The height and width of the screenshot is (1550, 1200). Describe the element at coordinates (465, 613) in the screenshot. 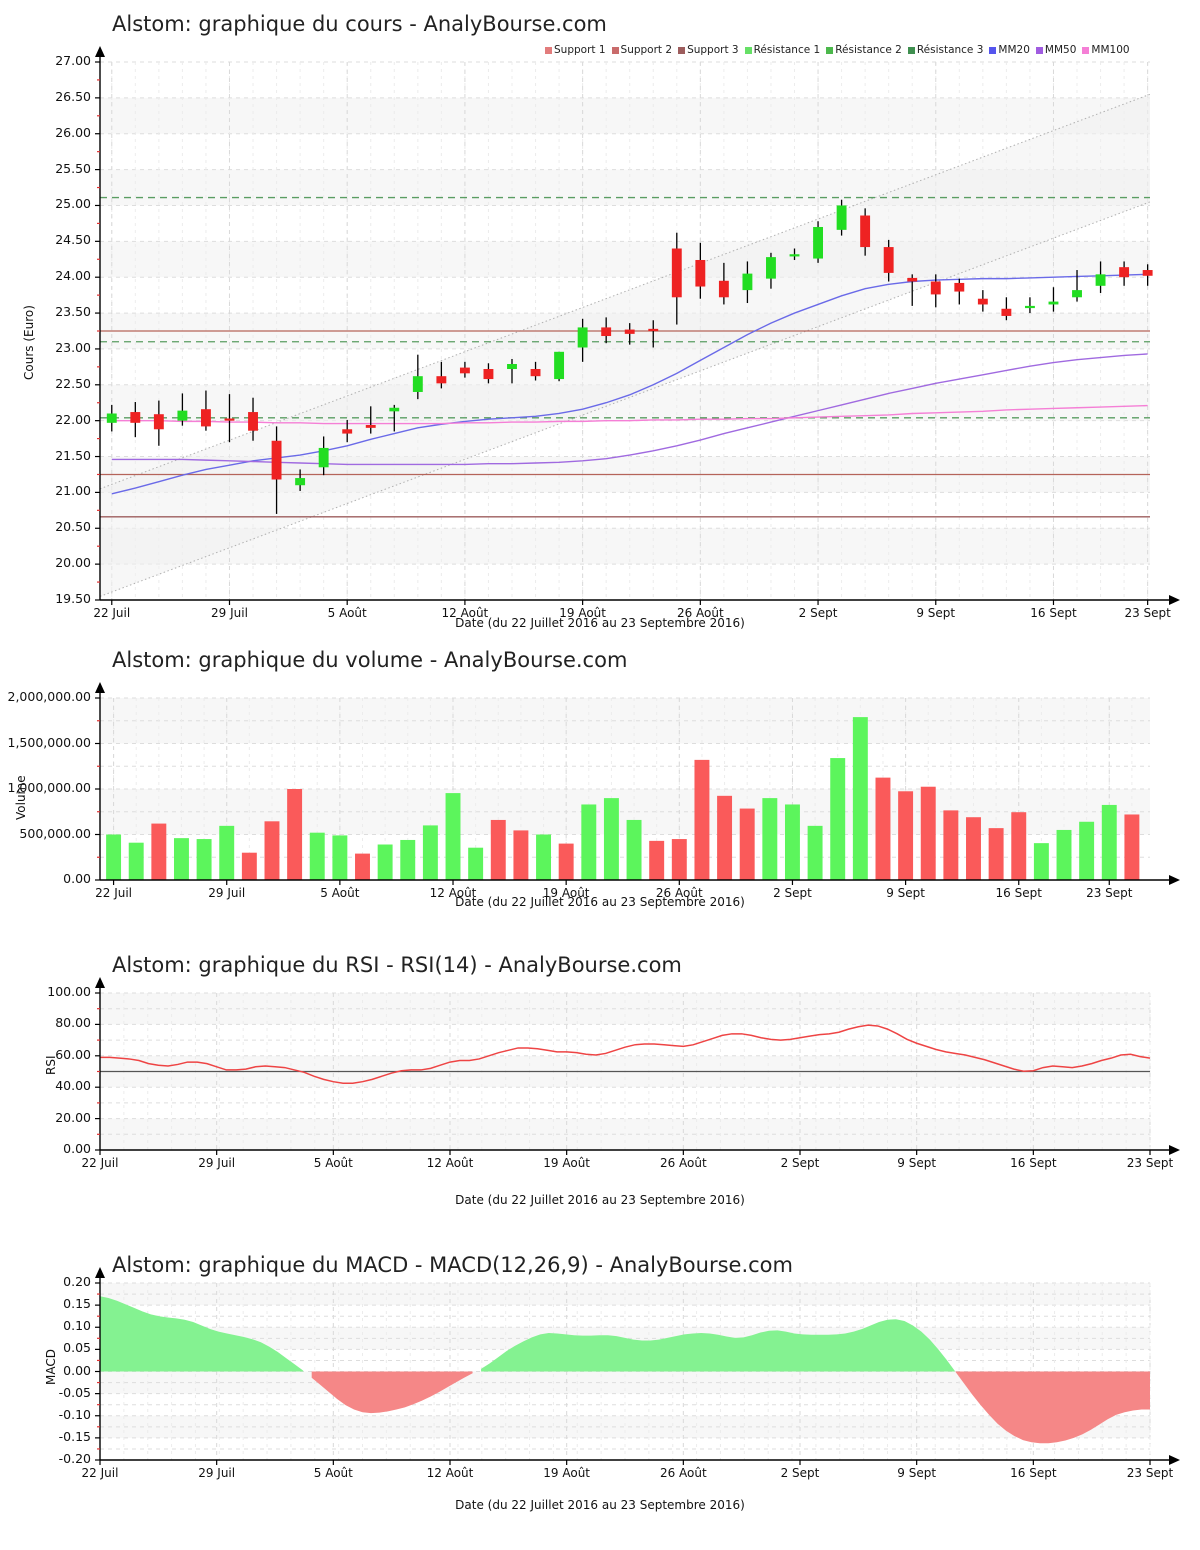

I see `price-x-tick: 12 Août` at that location.